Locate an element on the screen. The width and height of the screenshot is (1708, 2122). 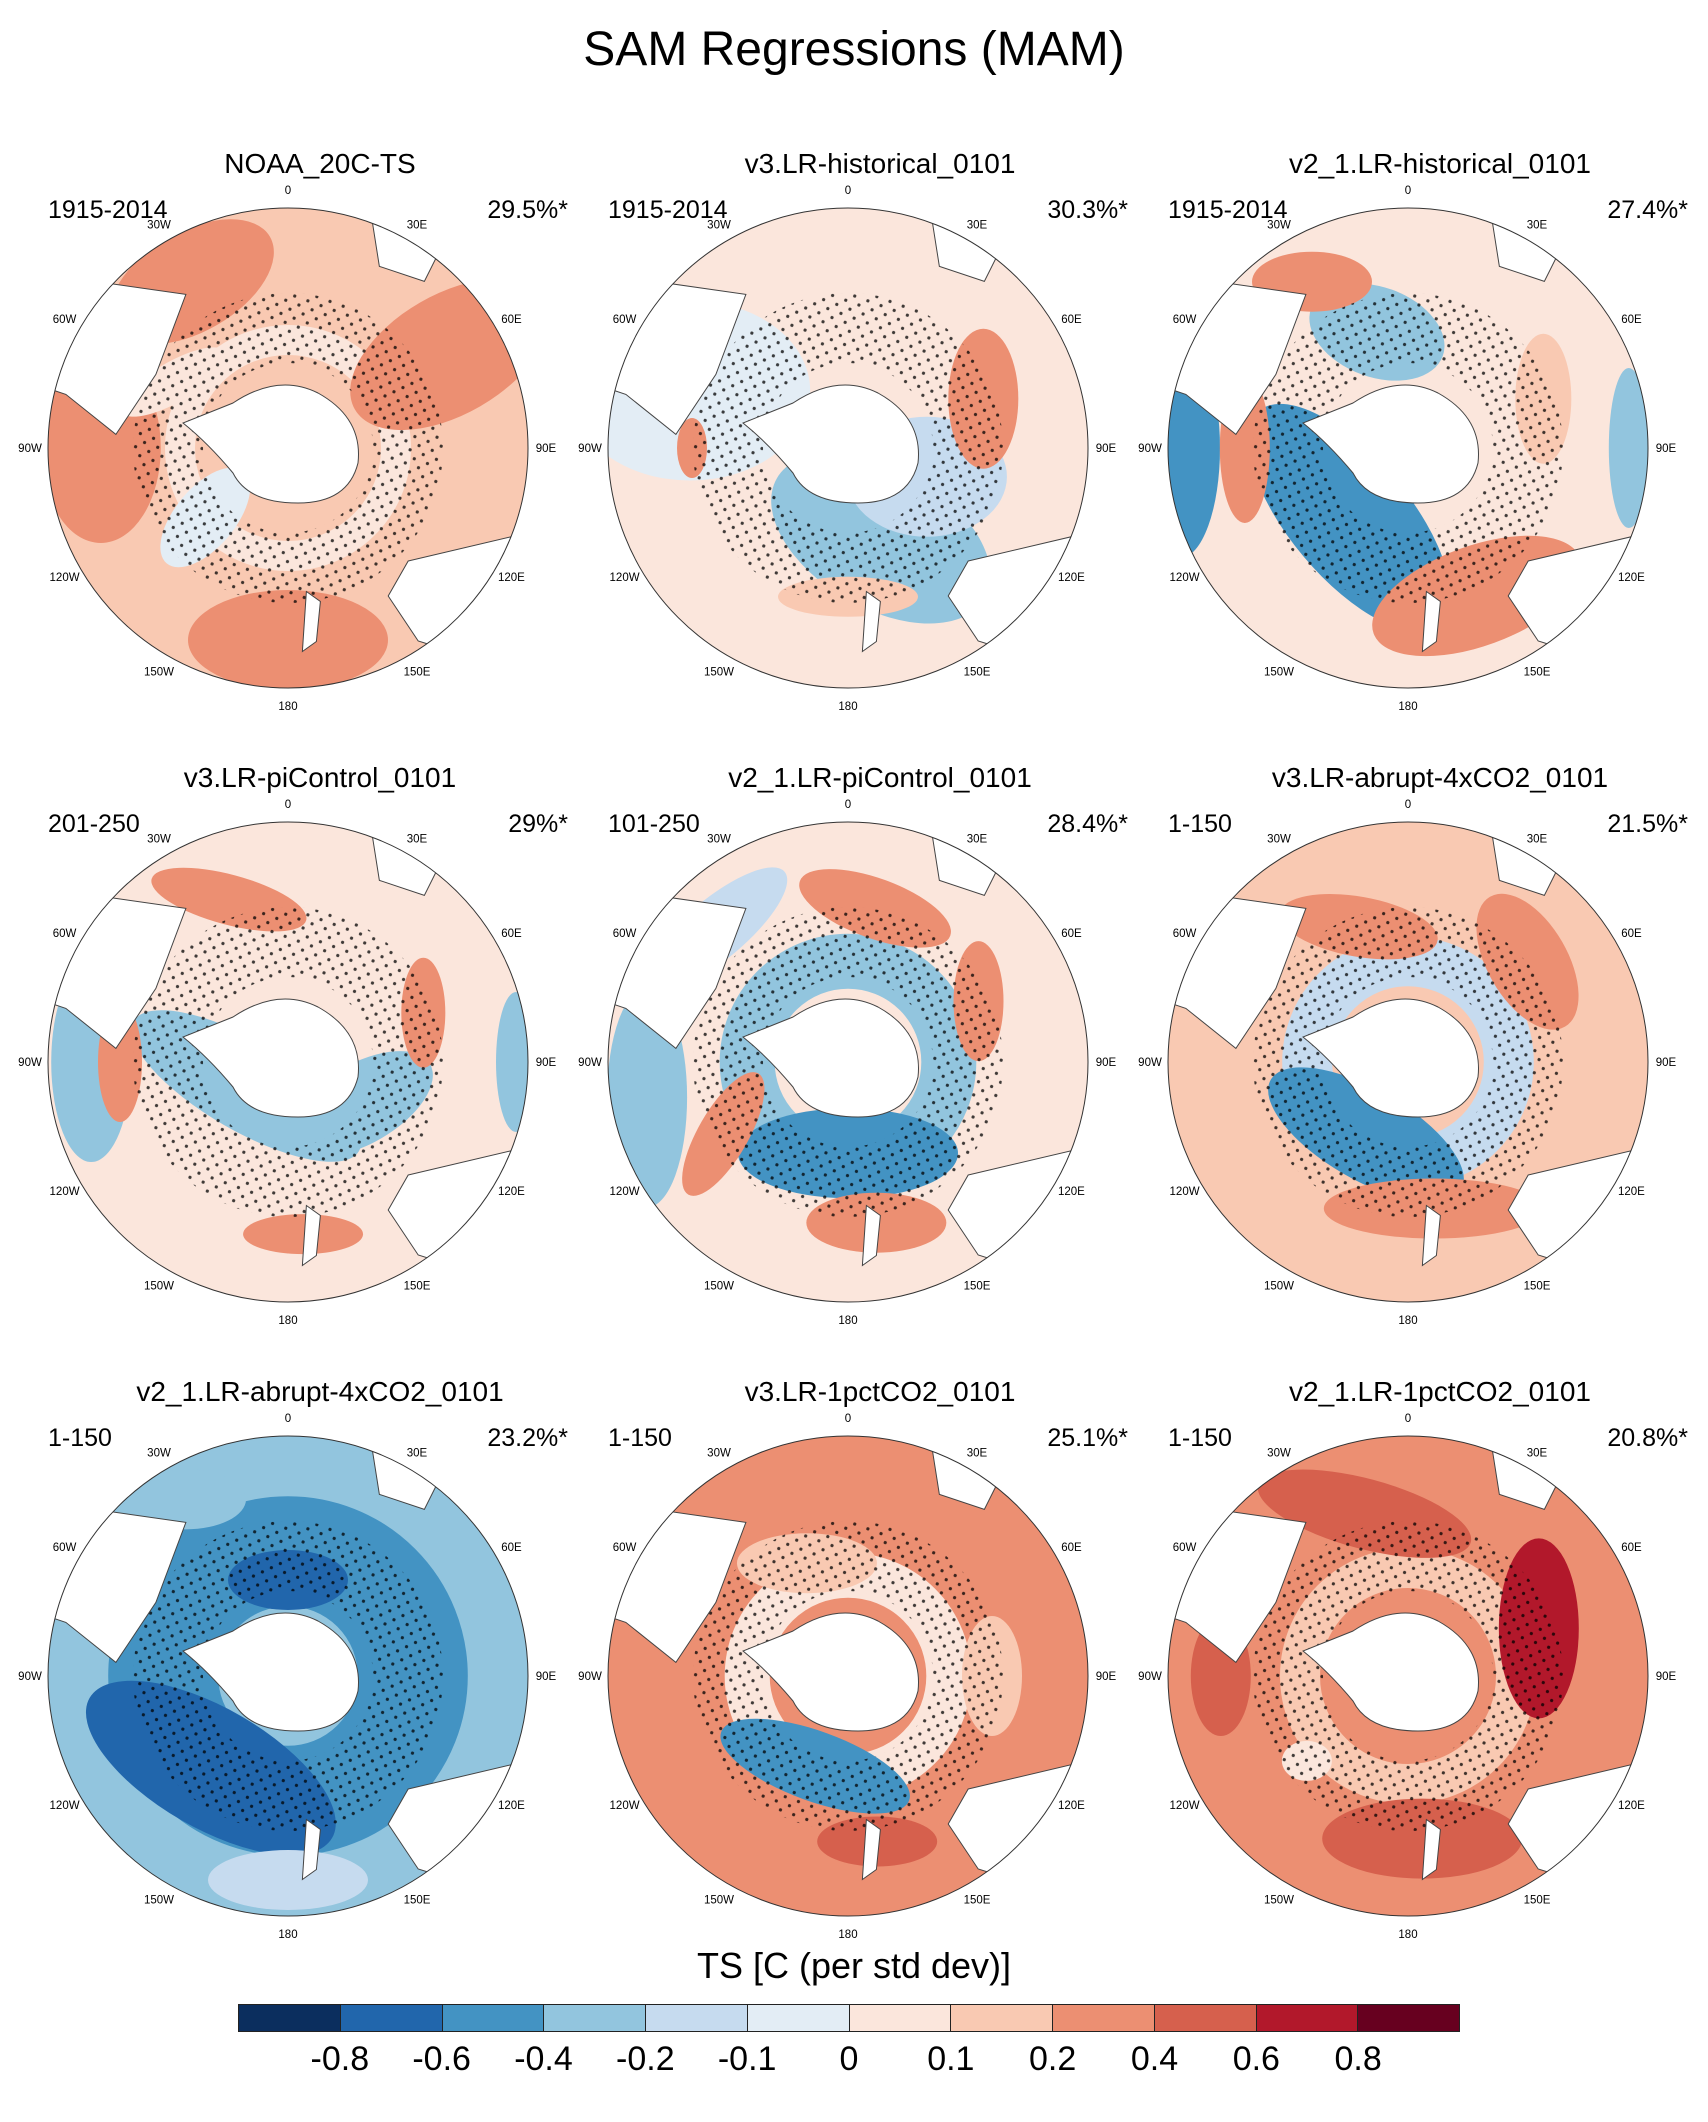
explained-variance: 30.3%* is located at coordinates (1087, 210).